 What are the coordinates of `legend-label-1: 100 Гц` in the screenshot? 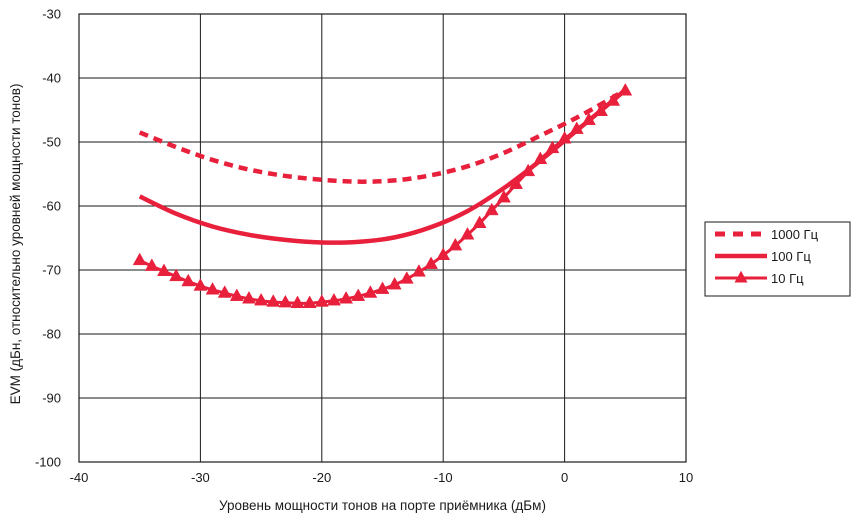 It's located at (791, 256).